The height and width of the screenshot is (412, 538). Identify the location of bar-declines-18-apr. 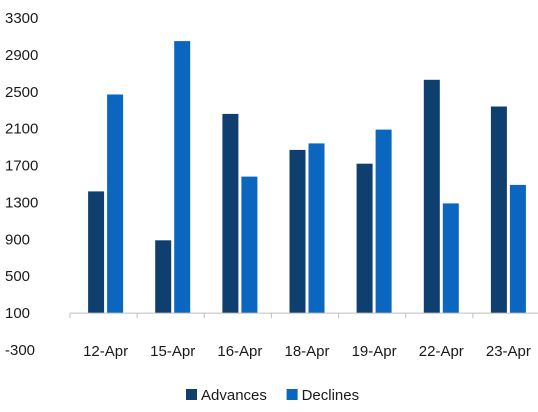
(316, 228).